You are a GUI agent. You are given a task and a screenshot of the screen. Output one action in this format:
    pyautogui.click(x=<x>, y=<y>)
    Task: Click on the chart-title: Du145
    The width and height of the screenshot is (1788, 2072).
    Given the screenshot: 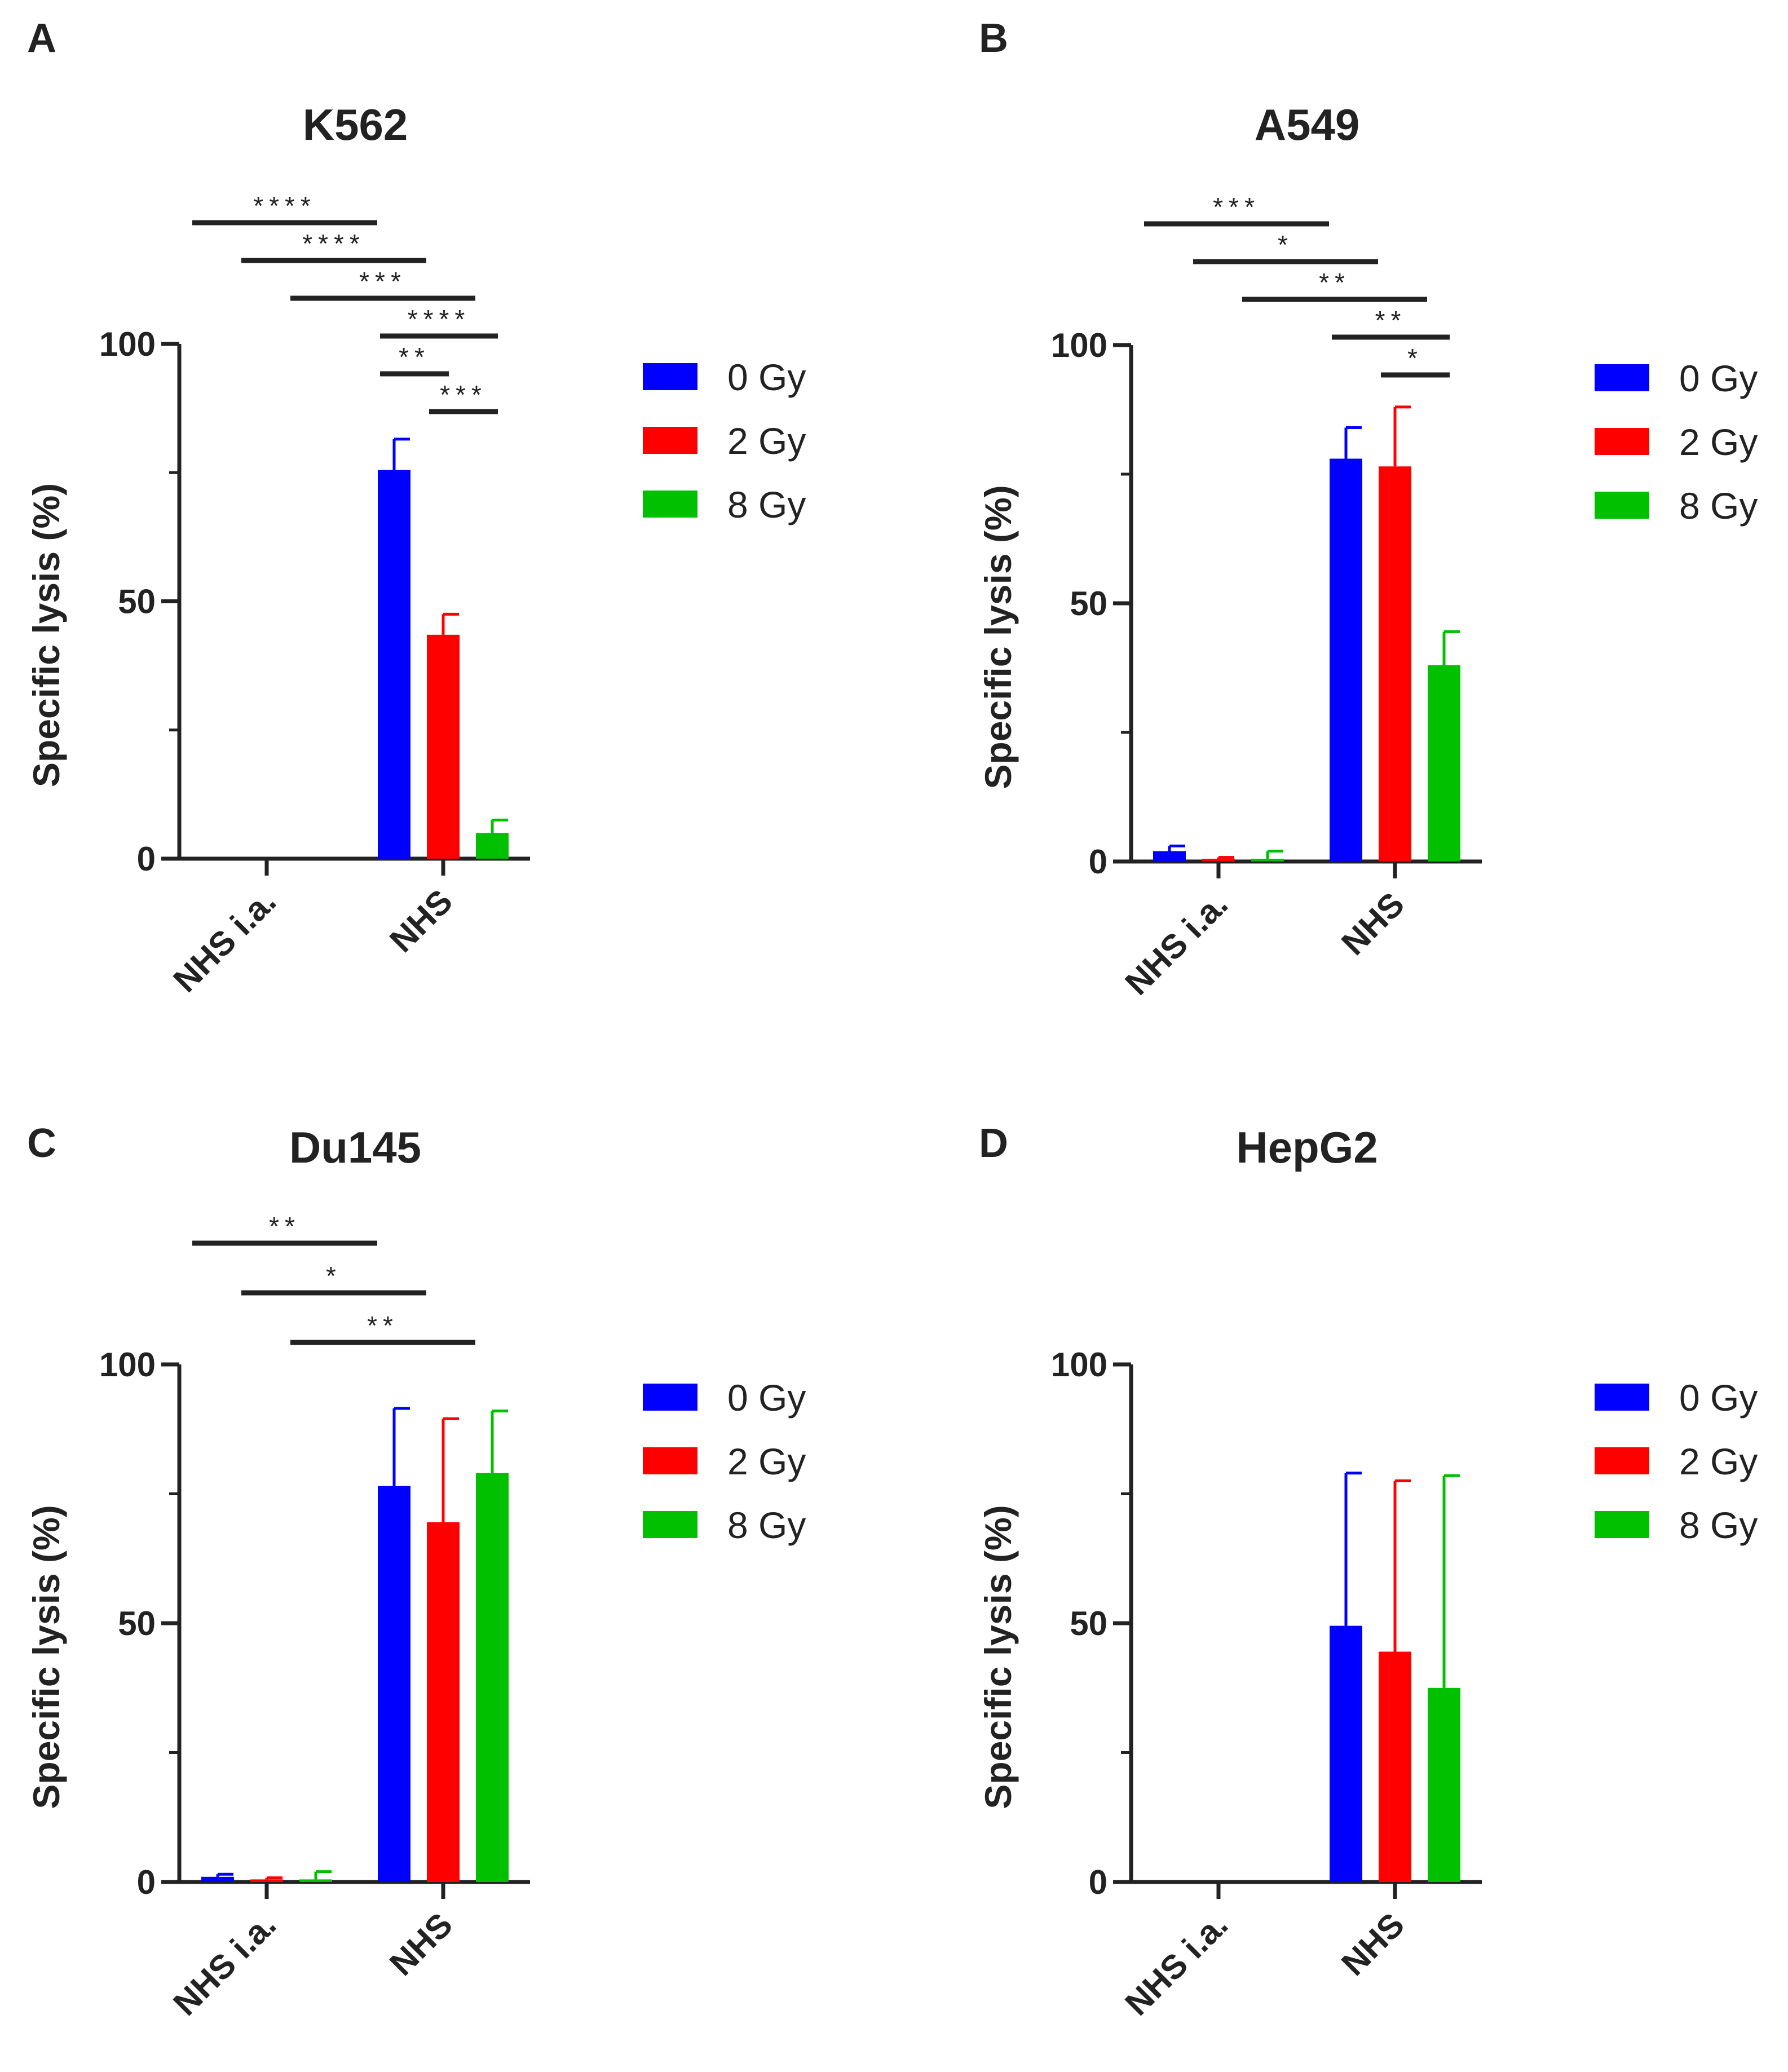 What is the action you would take?
    pyautogui.click(x=355, y=1147)
    